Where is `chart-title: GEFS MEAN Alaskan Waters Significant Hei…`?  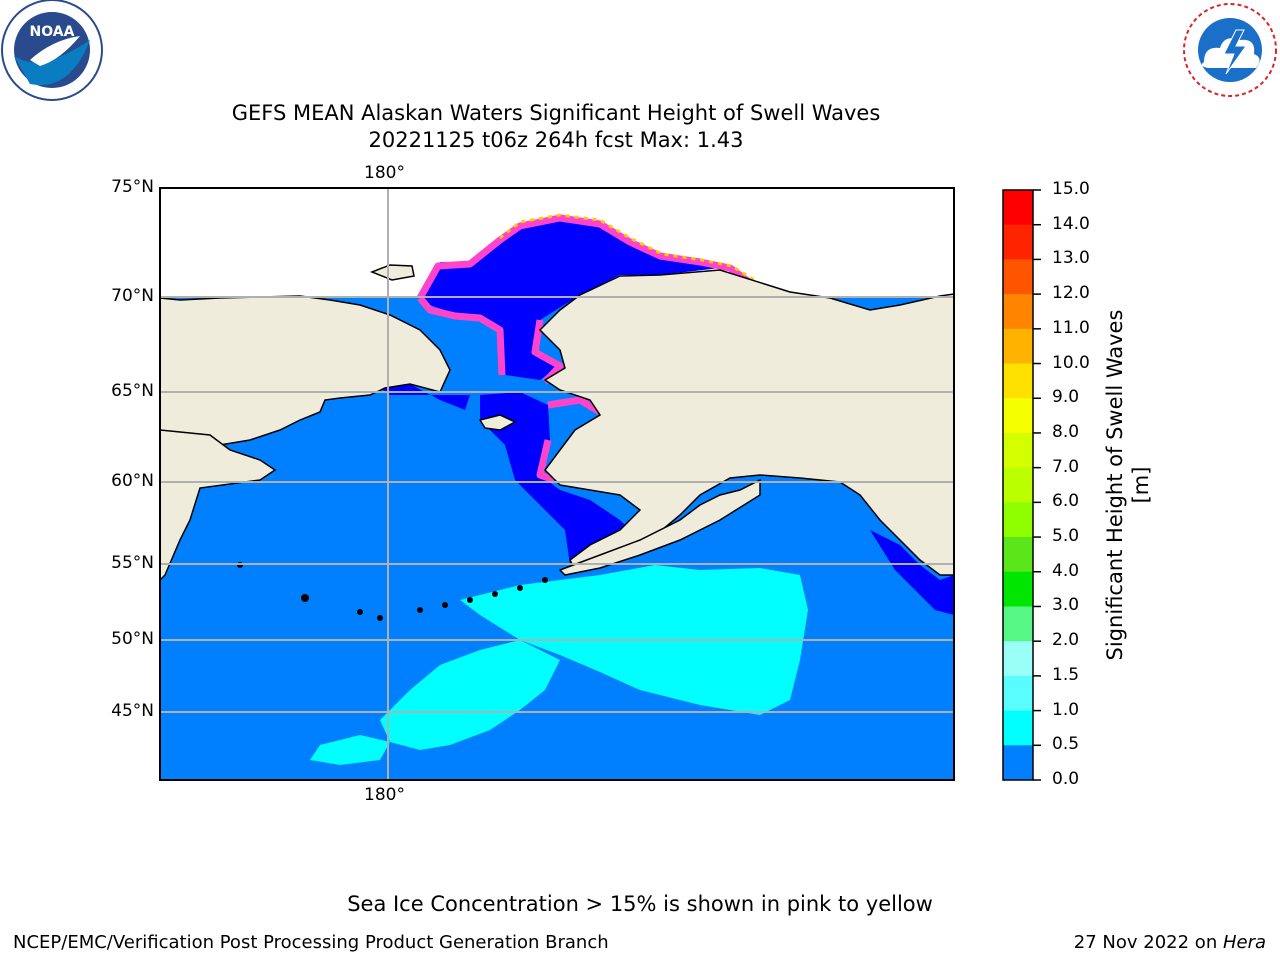 chart-title: GEFS MEAN Alaskan Waters Significant Hei… is located at coordinates (556, 113).